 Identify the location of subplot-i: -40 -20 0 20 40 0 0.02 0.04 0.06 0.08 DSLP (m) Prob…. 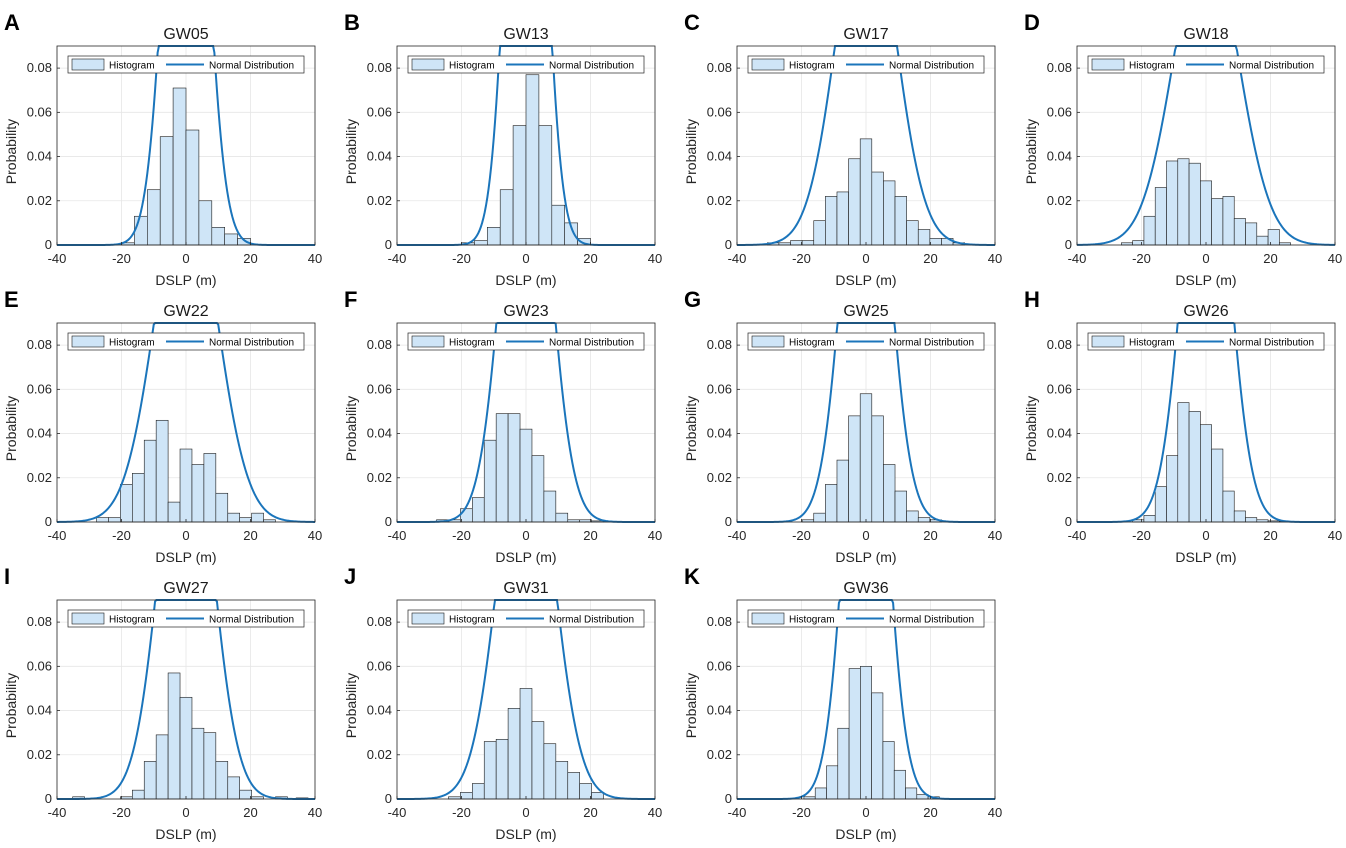
(162, 703).